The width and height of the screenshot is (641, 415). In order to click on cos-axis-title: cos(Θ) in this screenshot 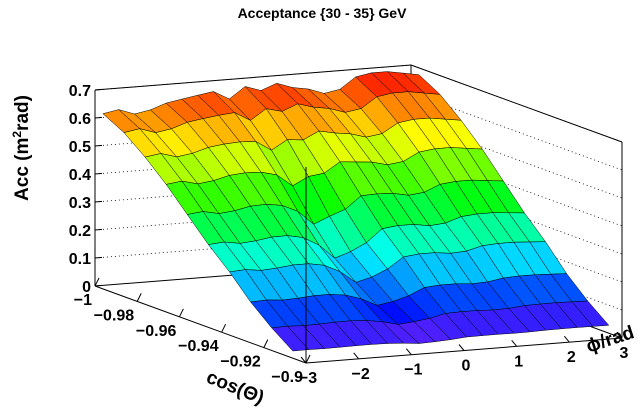, I will do `click(235, 388)`.